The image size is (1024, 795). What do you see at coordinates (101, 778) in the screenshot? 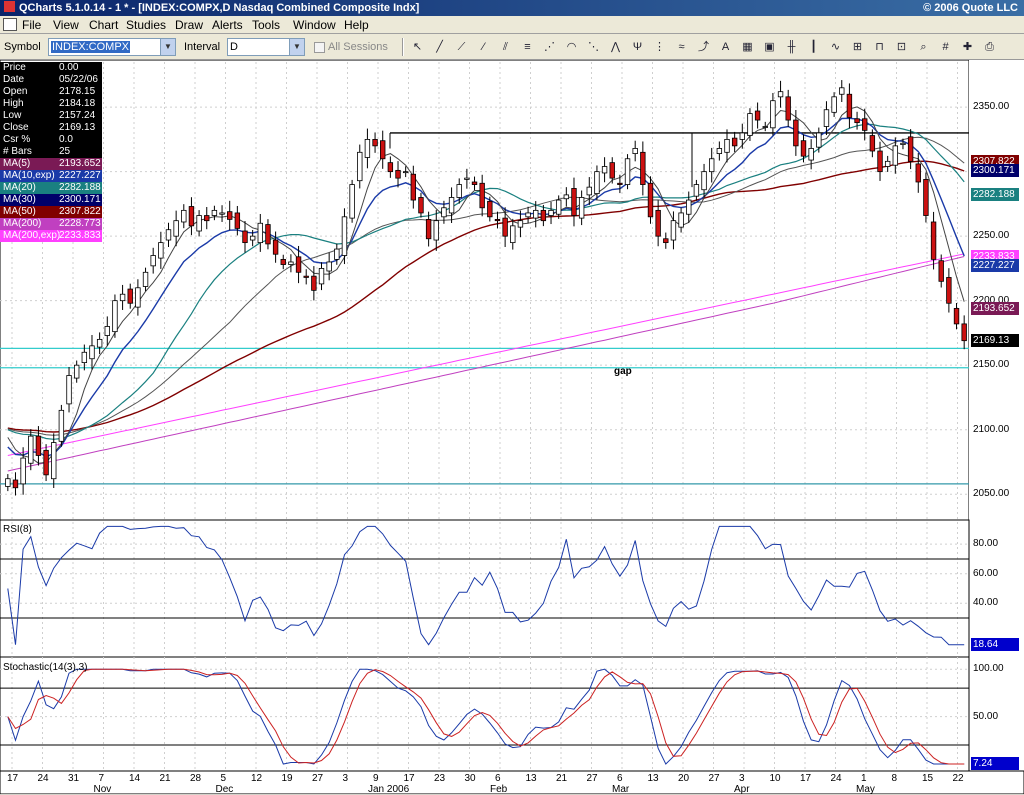
I see `date-axis-tick: 7` at bounding box center [101, 778].